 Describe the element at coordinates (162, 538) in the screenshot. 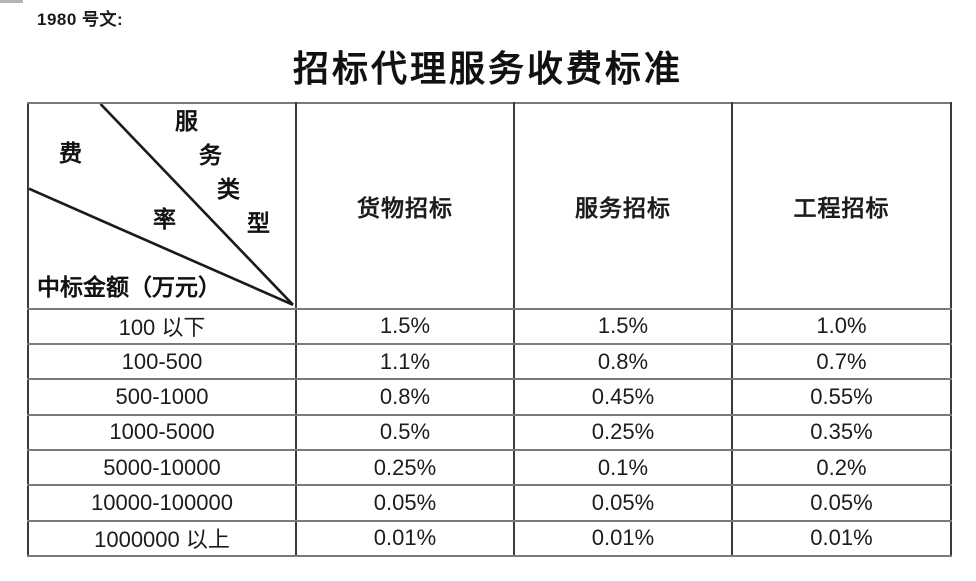

I see `amount-range-cell: 1000000 以上` at that location.